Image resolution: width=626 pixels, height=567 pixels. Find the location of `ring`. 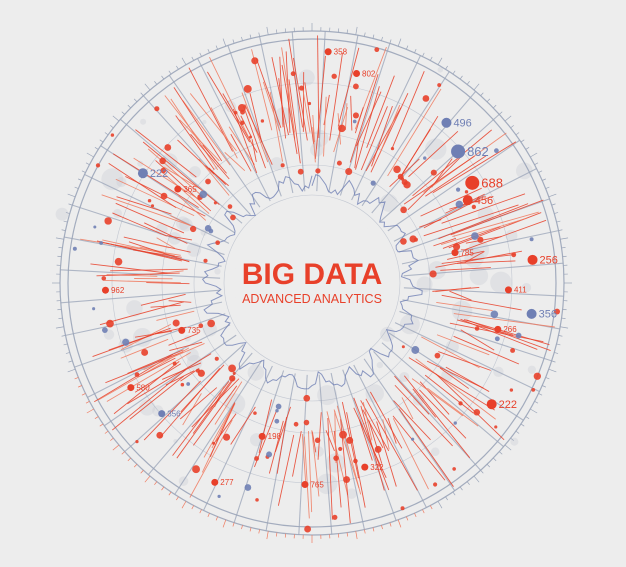

ring is located at coordinates (312, 283).